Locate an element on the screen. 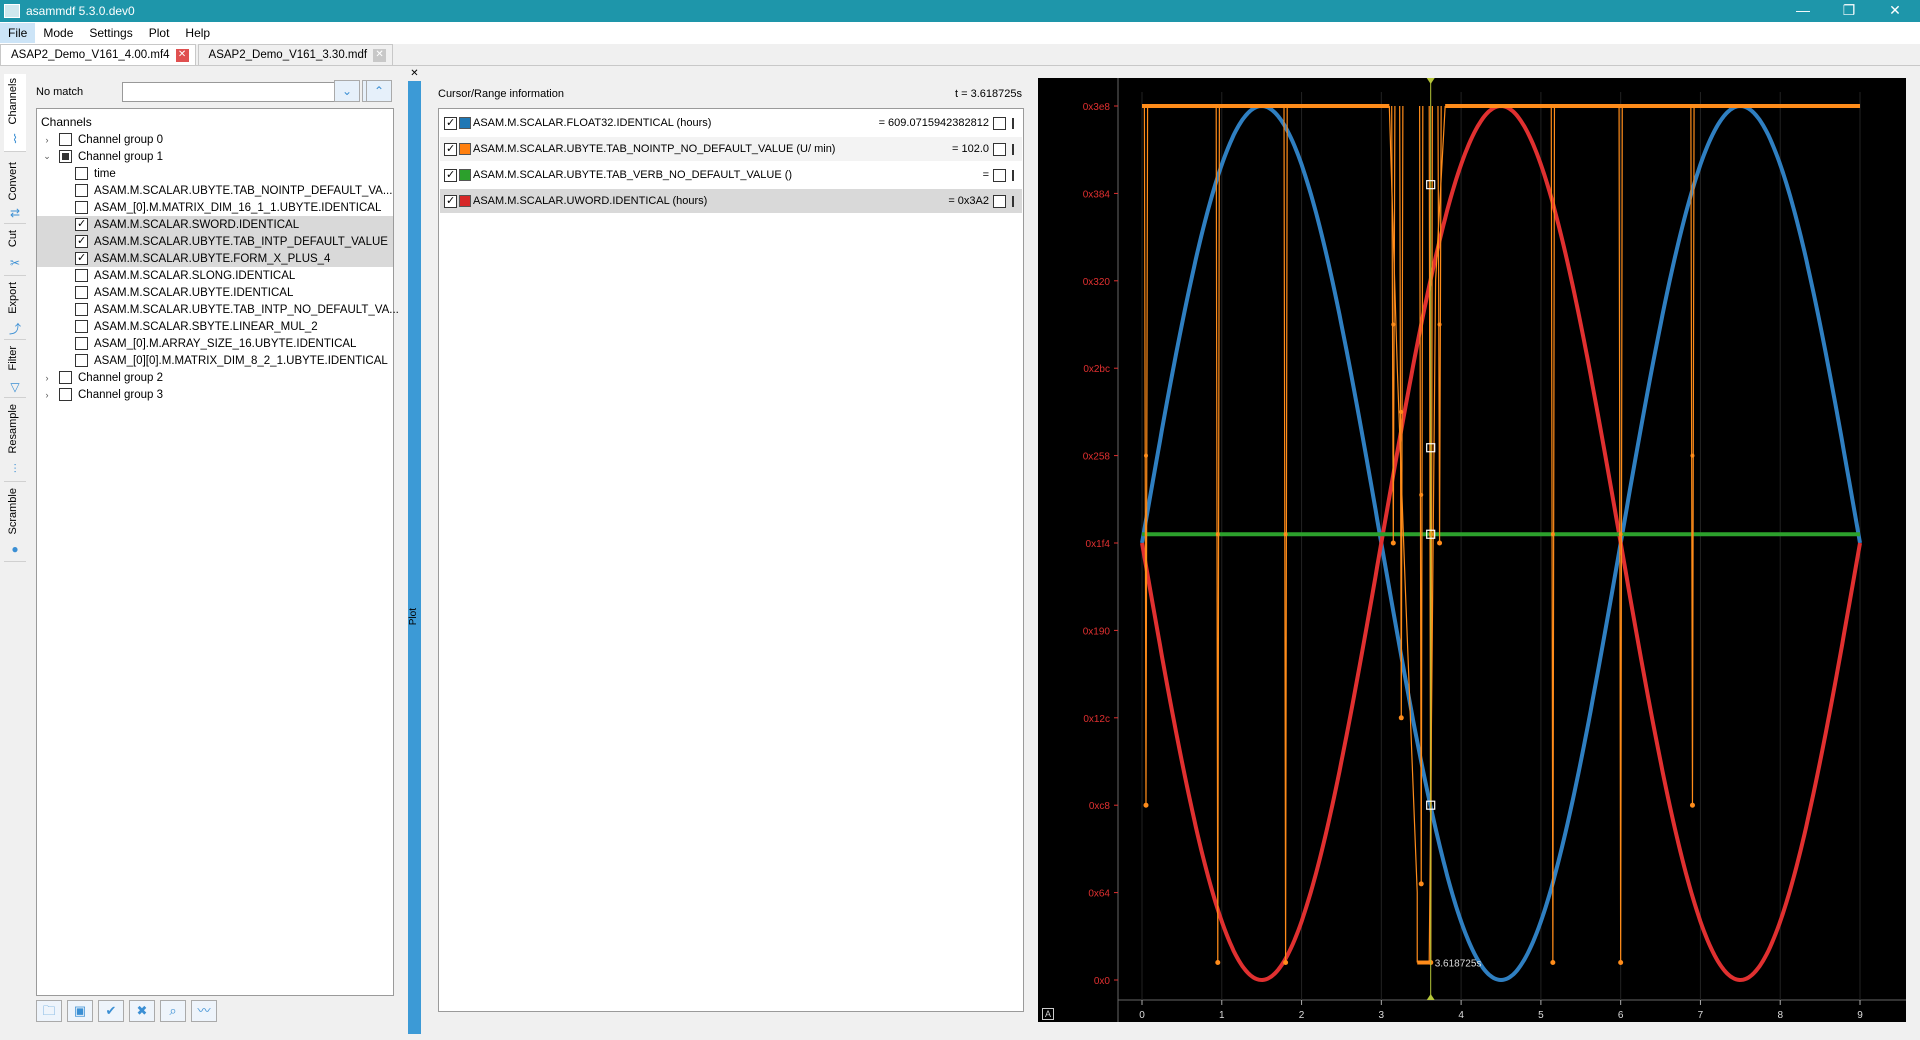 Image resolution: width=1920 pixels, height=1040 pixels. open-folder-button: 🗀 is located at coordinates (49, 1011).